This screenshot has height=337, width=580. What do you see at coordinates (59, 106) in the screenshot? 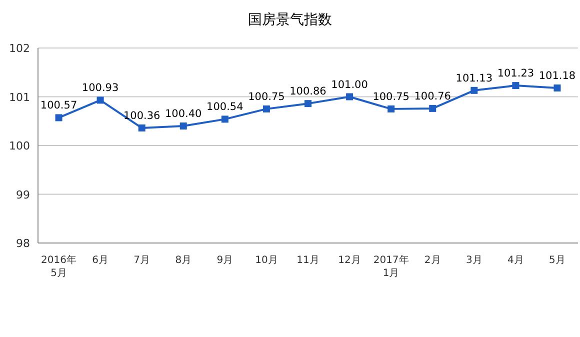
I see `text: 100.57` at bounding box center [59, 106].